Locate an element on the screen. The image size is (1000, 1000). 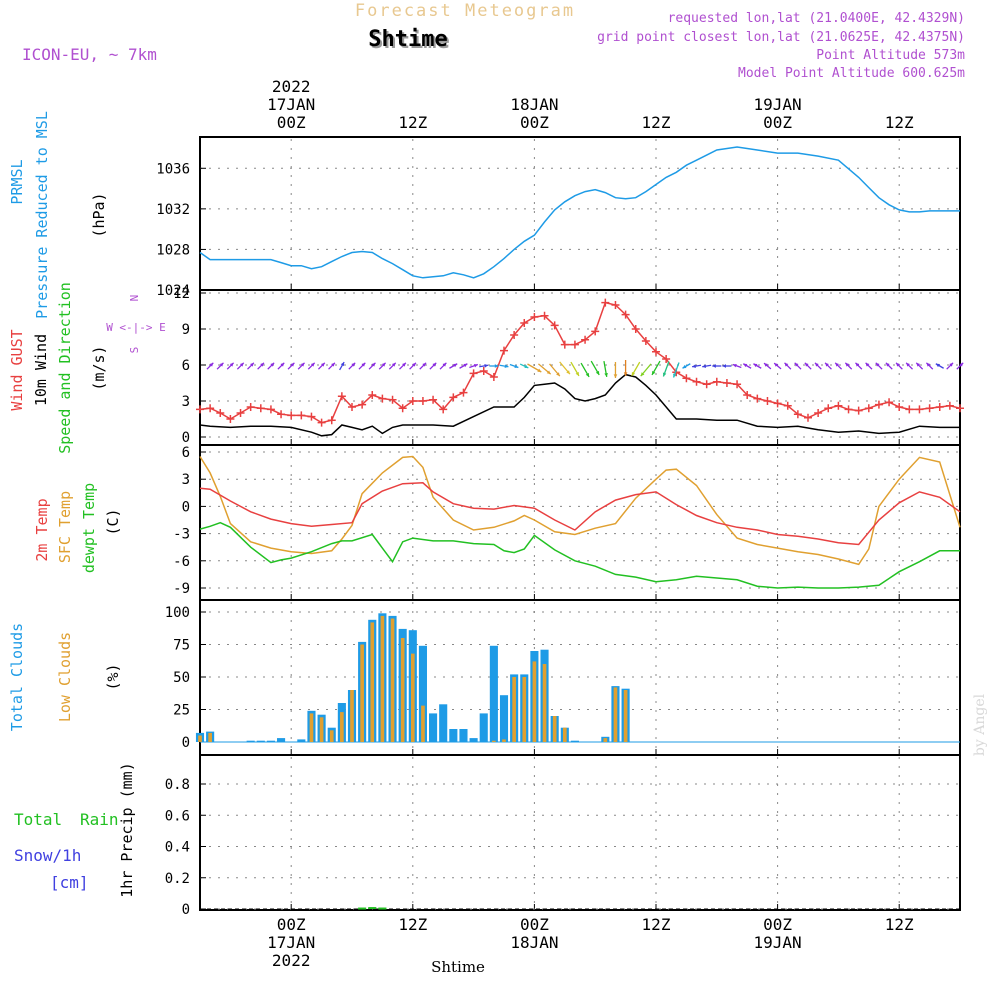
clouds-ytick-label: 75 is located at coordinates (181, 646).